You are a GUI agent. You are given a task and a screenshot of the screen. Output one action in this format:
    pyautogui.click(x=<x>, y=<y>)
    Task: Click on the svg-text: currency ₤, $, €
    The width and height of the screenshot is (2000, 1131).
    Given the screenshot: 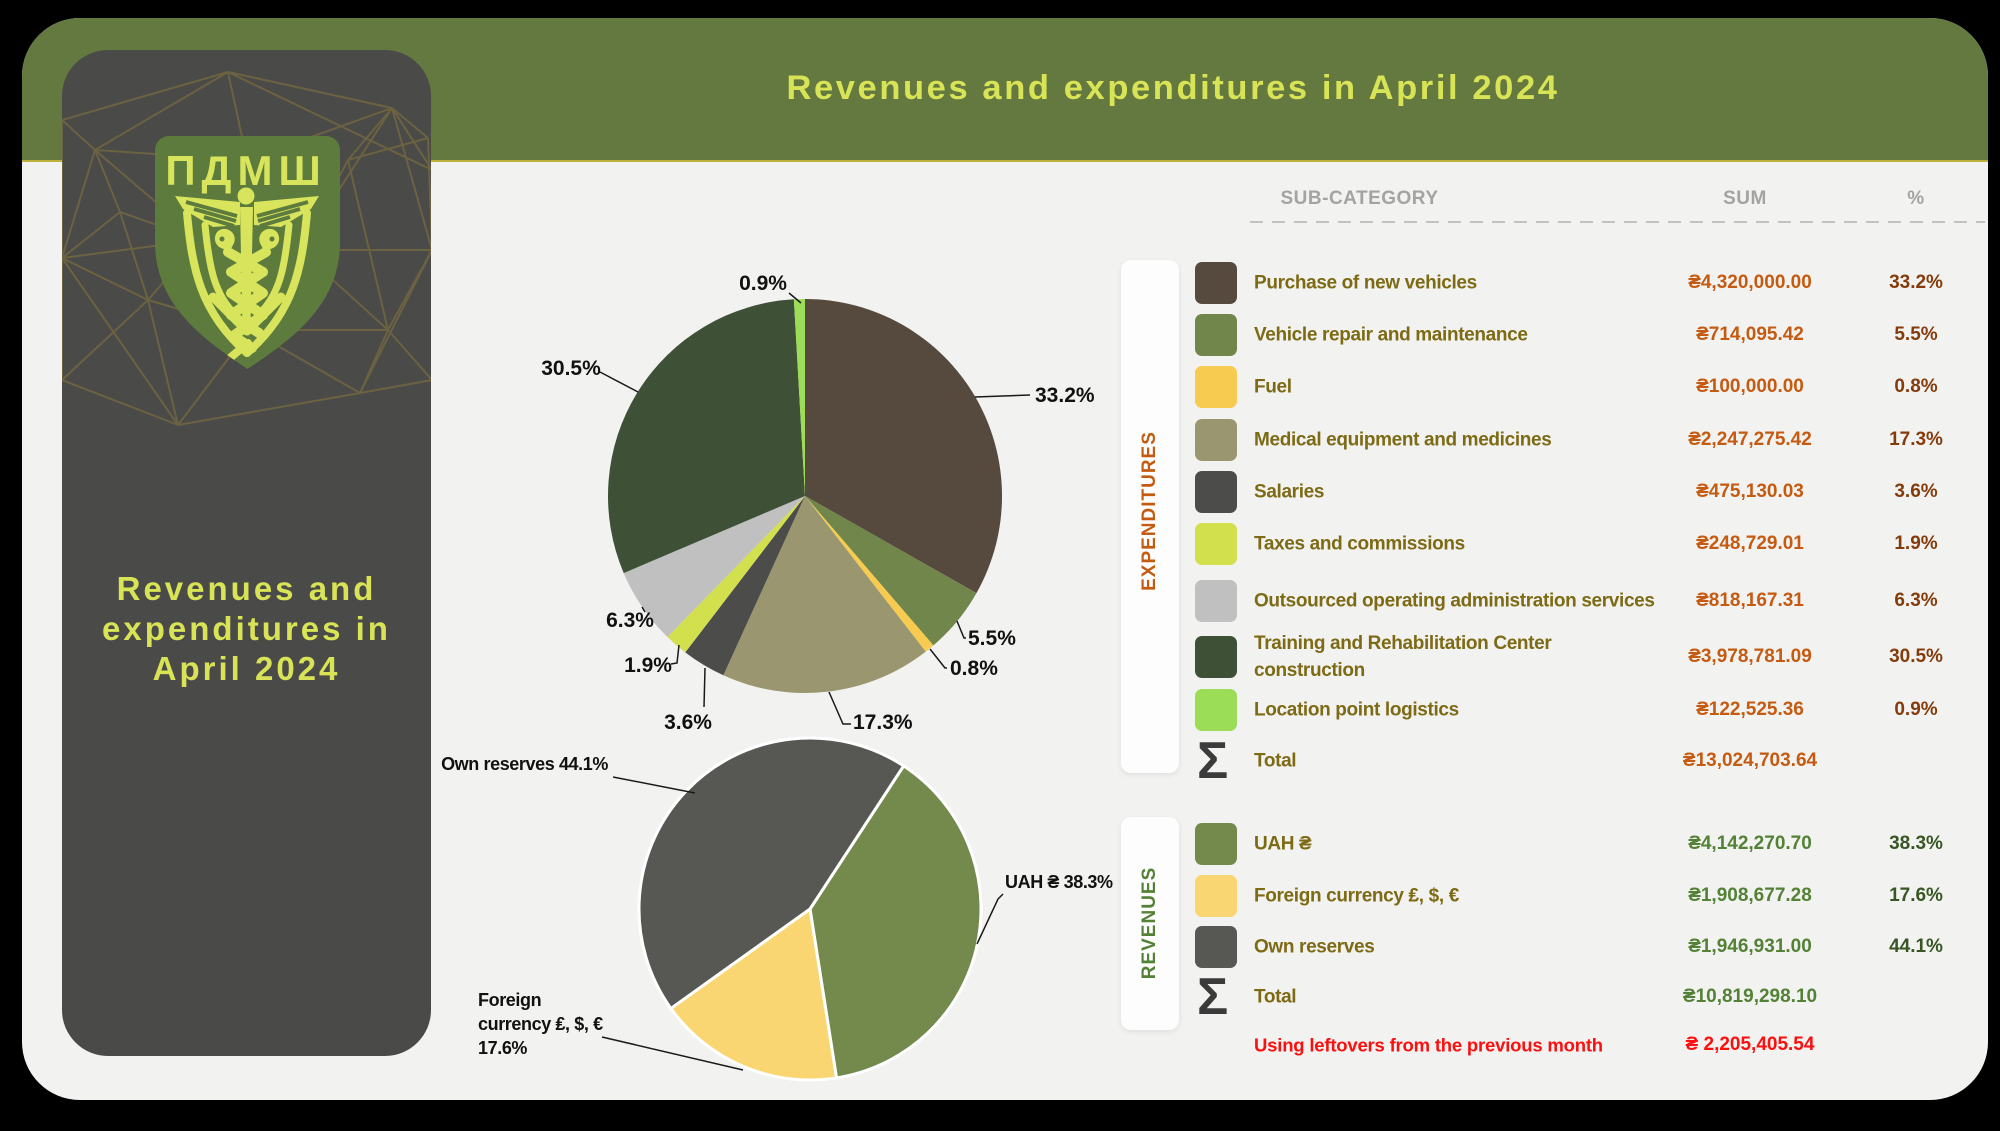 What is the action you would take?
    pyautogui.click(x=540, y=1024)
    